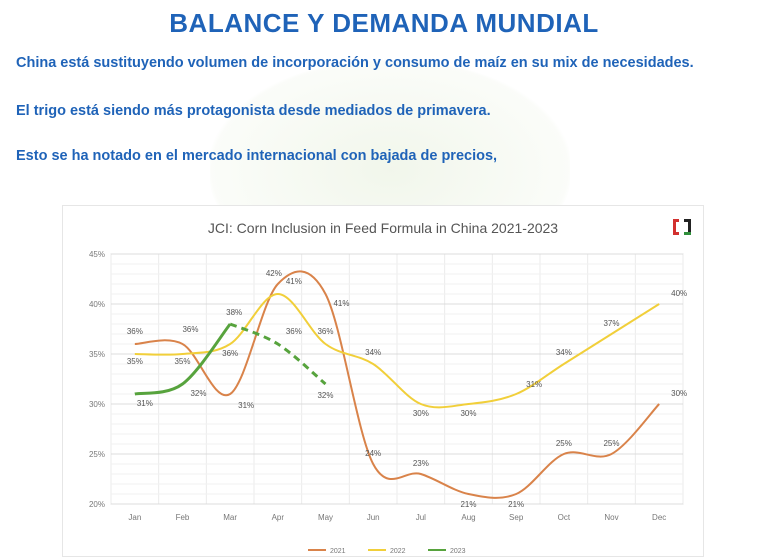 The height and width of the screenshot is (557, 768). Describe the element at coordinates (338, 551) in the screenshot. I see `legend-label-2021: 2021` at that location.